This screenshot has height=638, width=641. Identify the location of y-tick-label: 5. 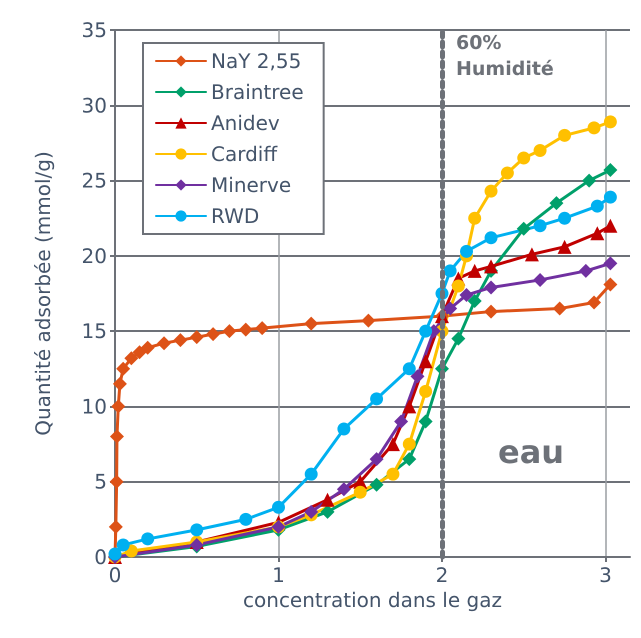
(100, 482).